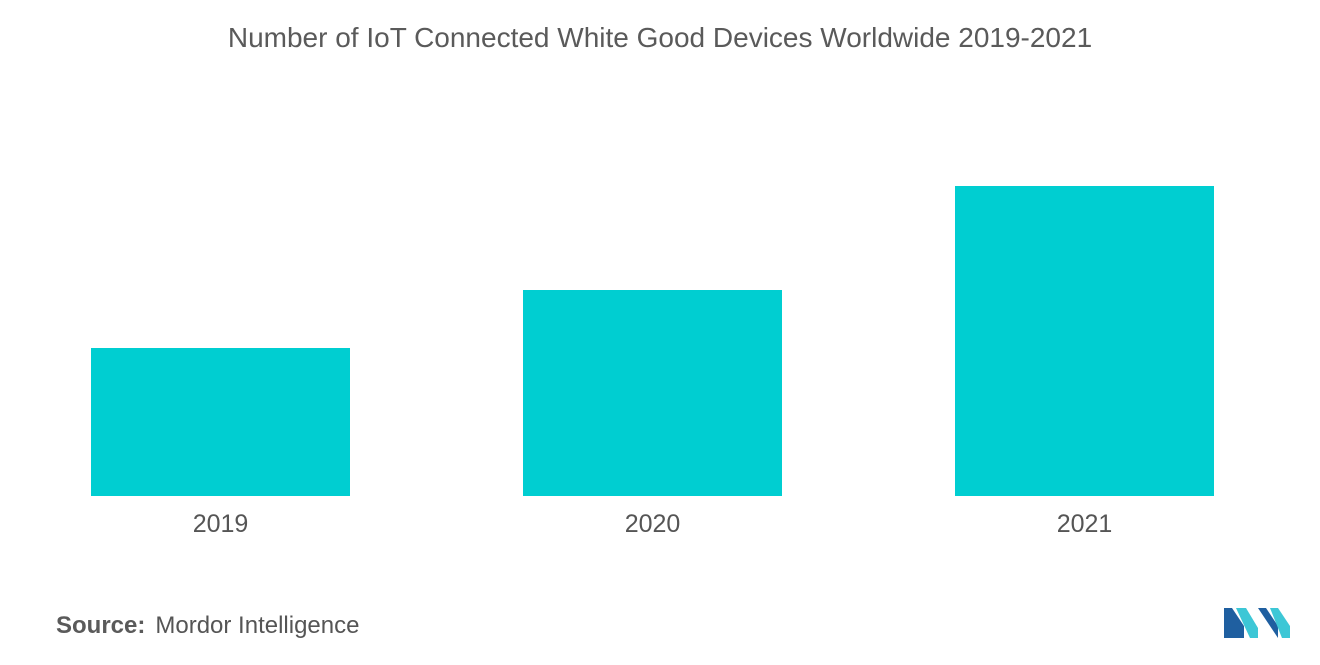 Image resolution: width=1320 pixels, height=665 pixels. Describe the element at coordinates (652, 393) in the screenshot. I see `bar-2020` at that location.